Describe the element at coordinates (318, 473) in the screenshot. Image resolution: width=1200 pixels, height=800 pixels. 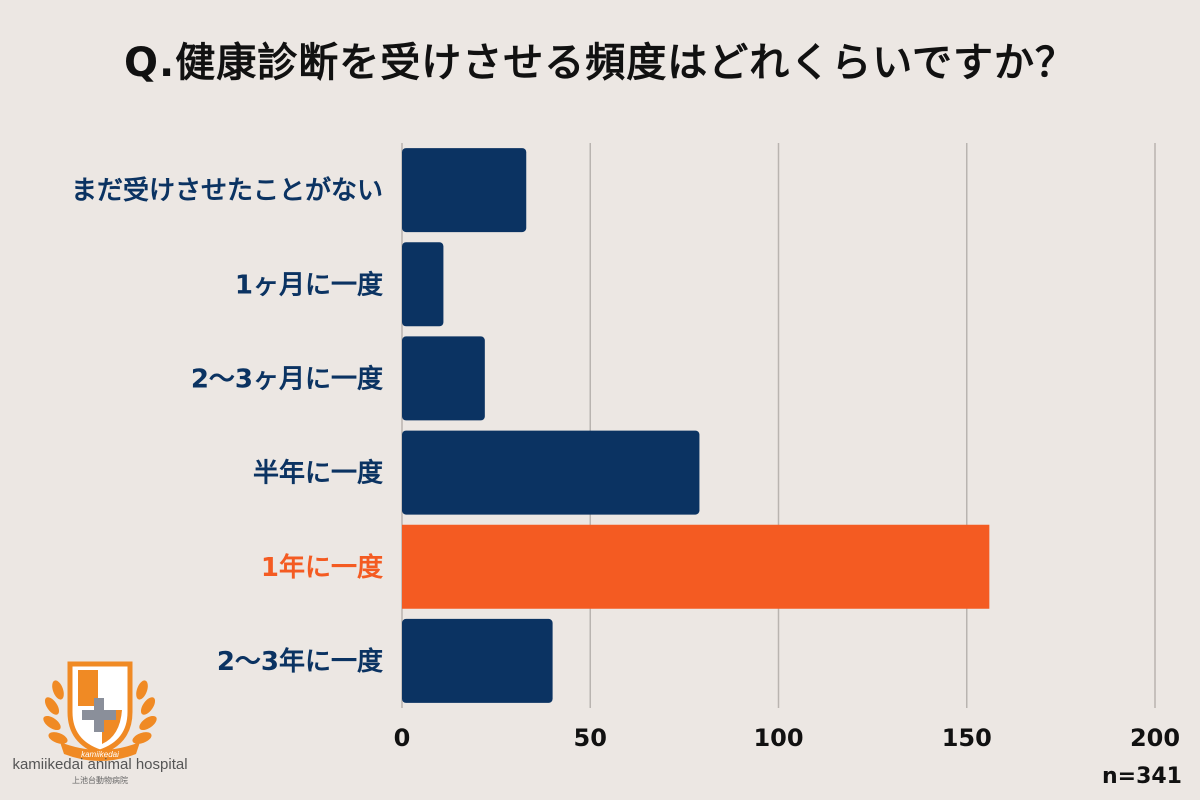
I see `category-label: 半年に一度` at that location.